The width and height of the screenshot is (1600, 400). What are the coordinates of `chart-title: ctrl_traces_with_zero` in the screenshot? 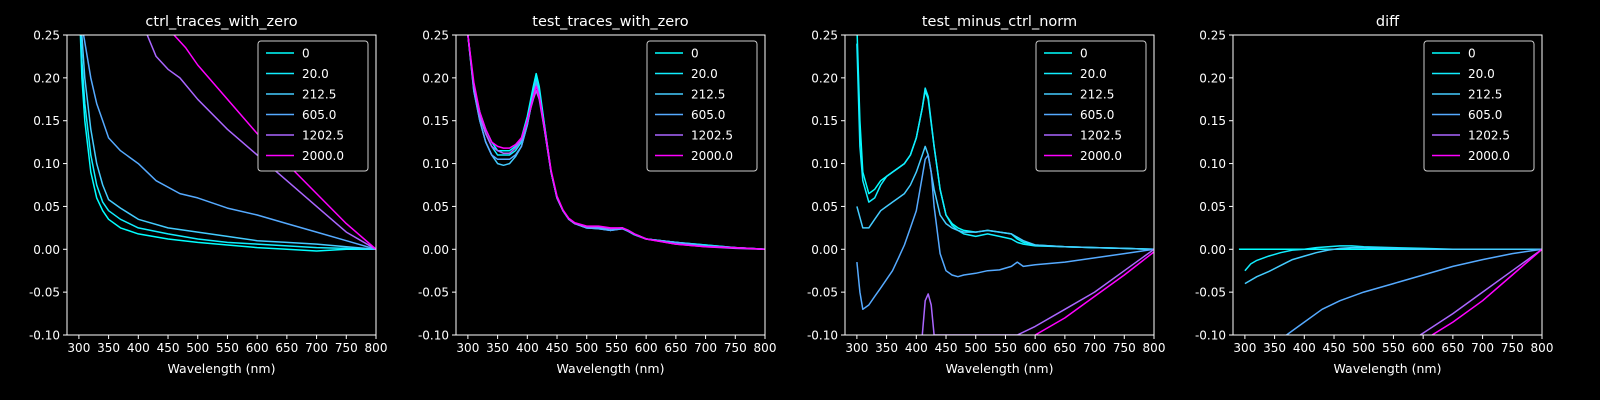 It's located at (221, 22).